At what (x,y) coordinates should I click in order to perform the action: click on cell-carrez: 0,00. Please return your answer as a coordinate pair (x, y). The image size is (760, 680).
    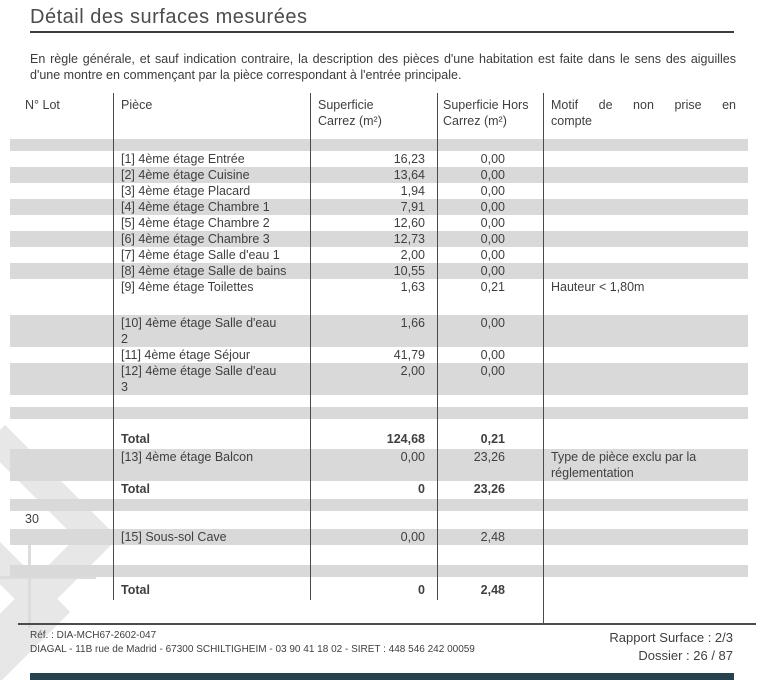
    Looking at the image, I should click on (412, 537).